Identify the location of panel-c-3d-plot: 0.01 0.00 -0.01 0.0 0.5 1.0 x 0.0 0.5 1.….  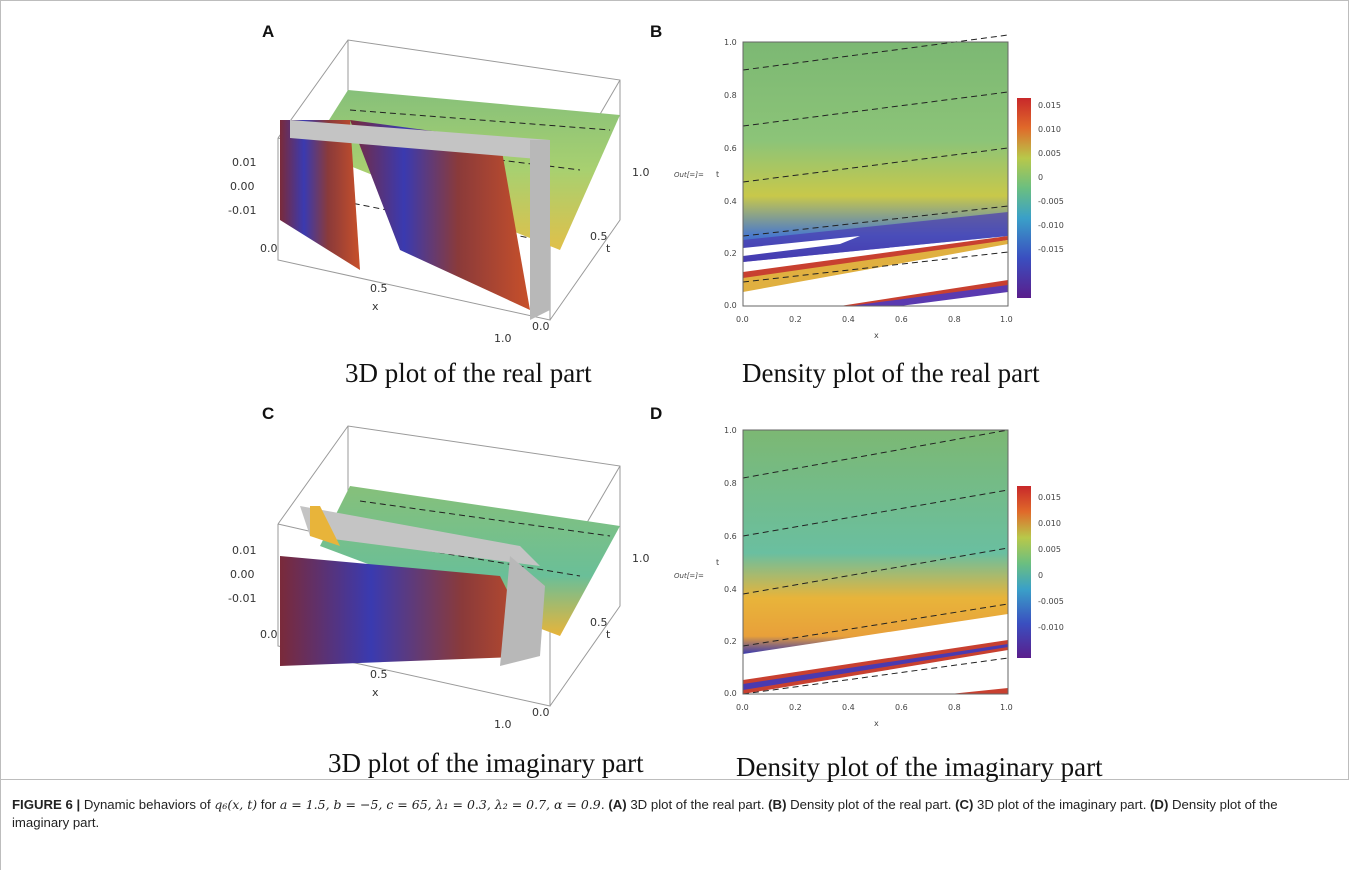
(439, 578).